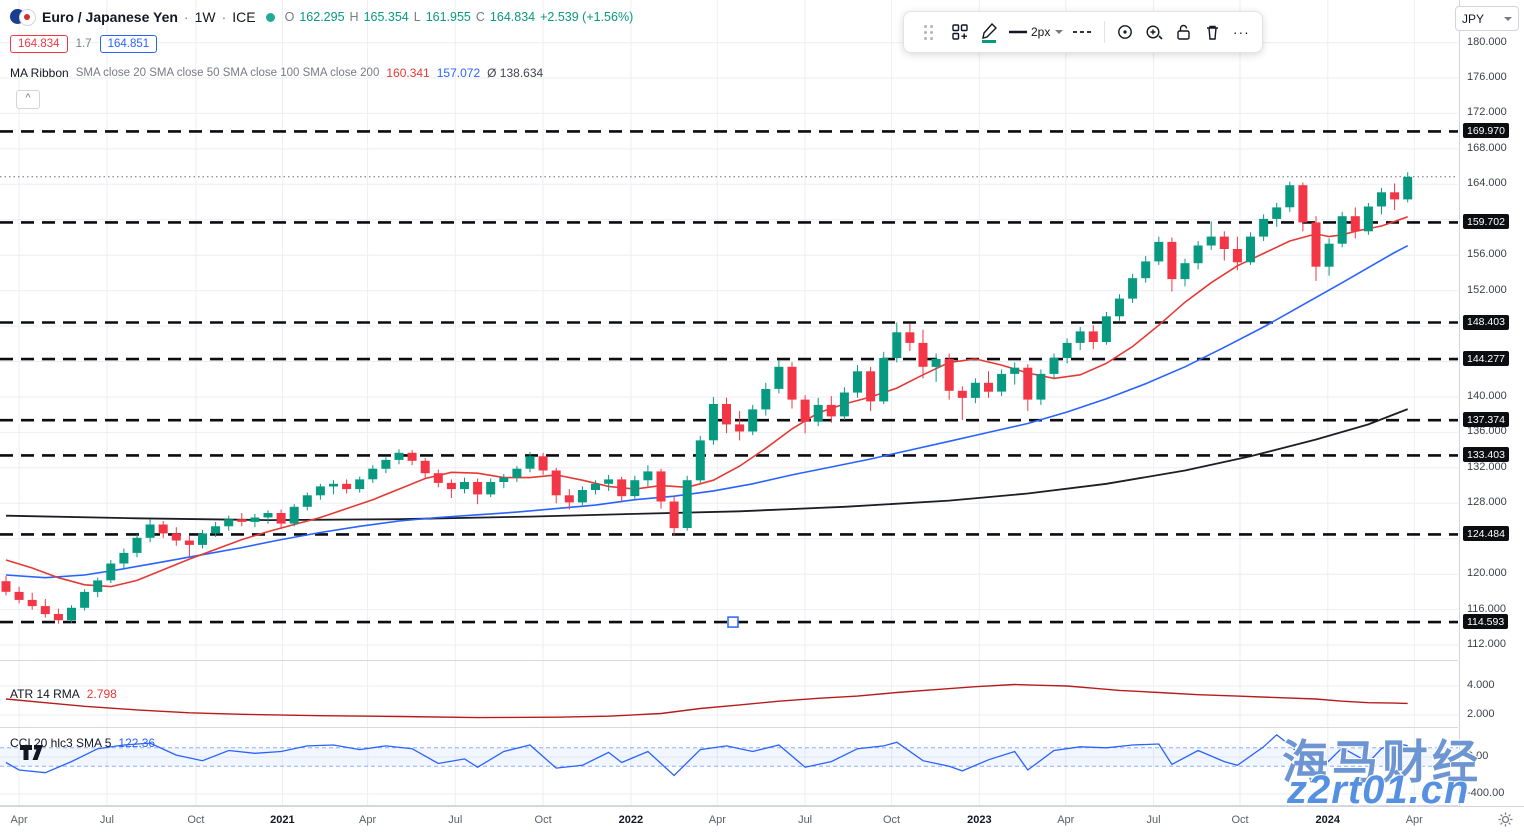 The height and width of the screenshot is (833, 1524). What do you see at coordinates (1212, 32) in the screenshot?
I see `delete-icon` at bounding box center [1212, 32].